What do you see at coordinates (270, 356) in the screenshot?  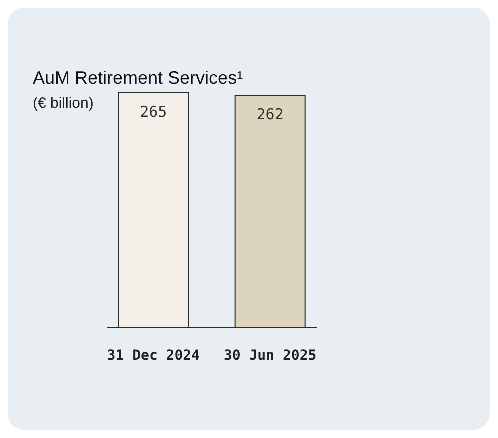 I see `x-tick-label: 30 Jun 2025` at bounding box center [270, 356].